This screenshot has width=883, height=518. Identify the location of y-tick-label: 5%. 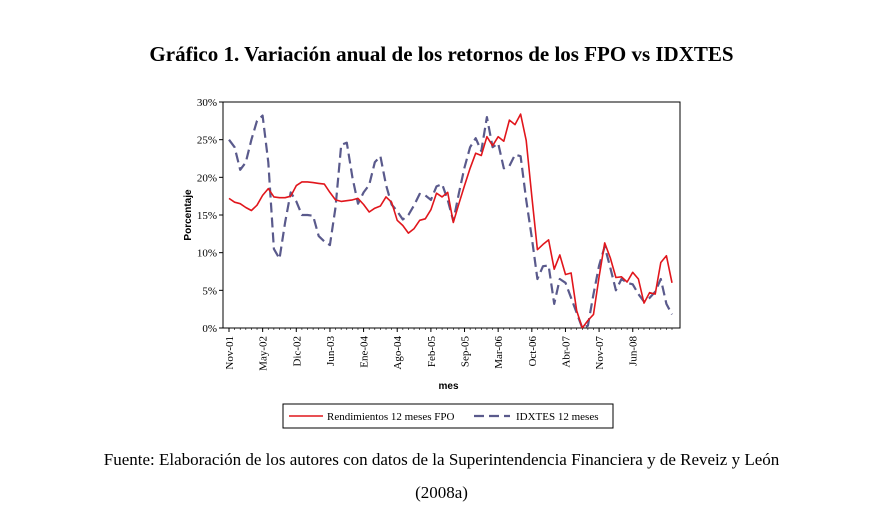
(209, 291).